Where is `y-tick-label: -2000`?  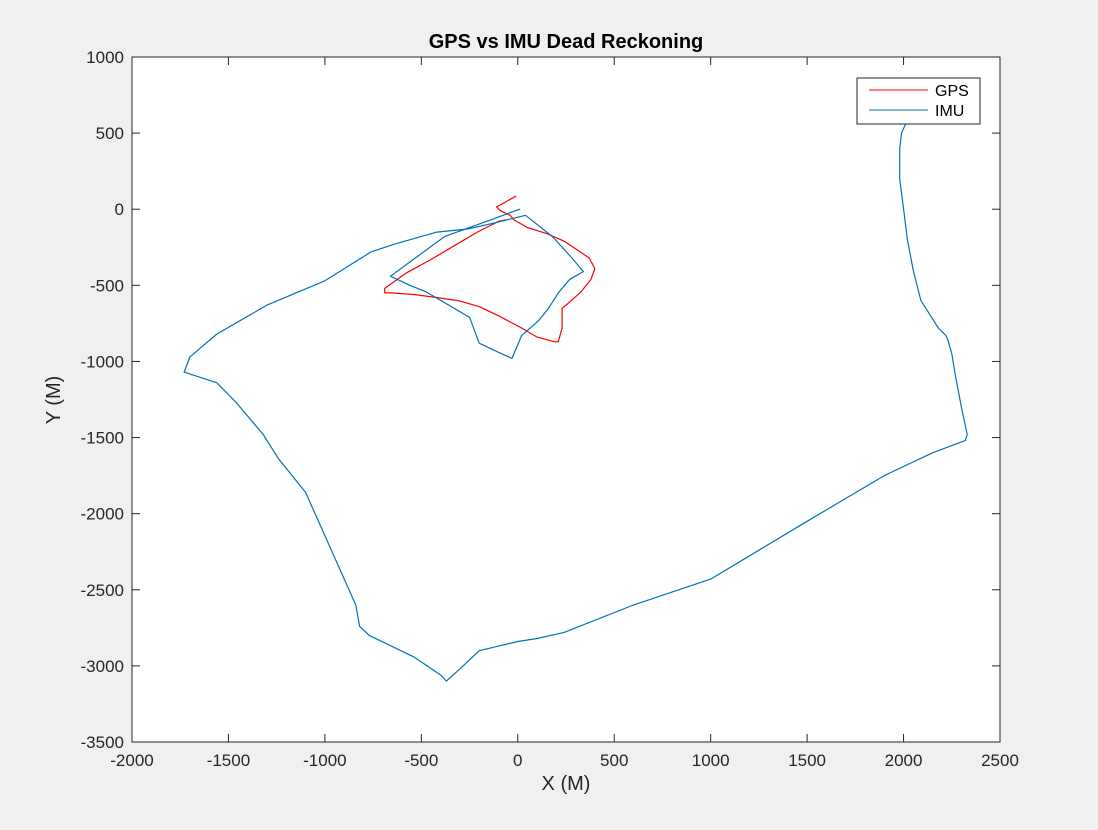 y-tick-label: -2000 is located at coordinates (102, 514).